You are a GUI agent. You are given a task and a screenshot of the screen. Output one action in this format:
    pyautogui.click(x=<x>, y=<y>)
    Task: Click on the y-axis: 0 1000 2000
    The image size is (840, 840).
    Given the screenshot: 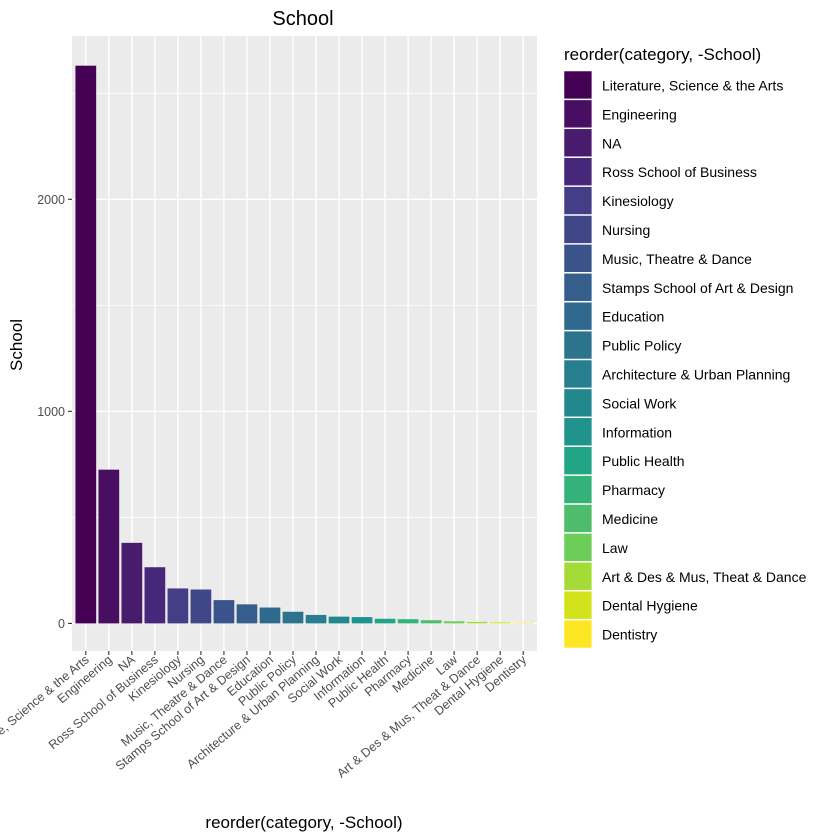 What is the action you would take?
    pyautogui.click(x=54, y=412)
    